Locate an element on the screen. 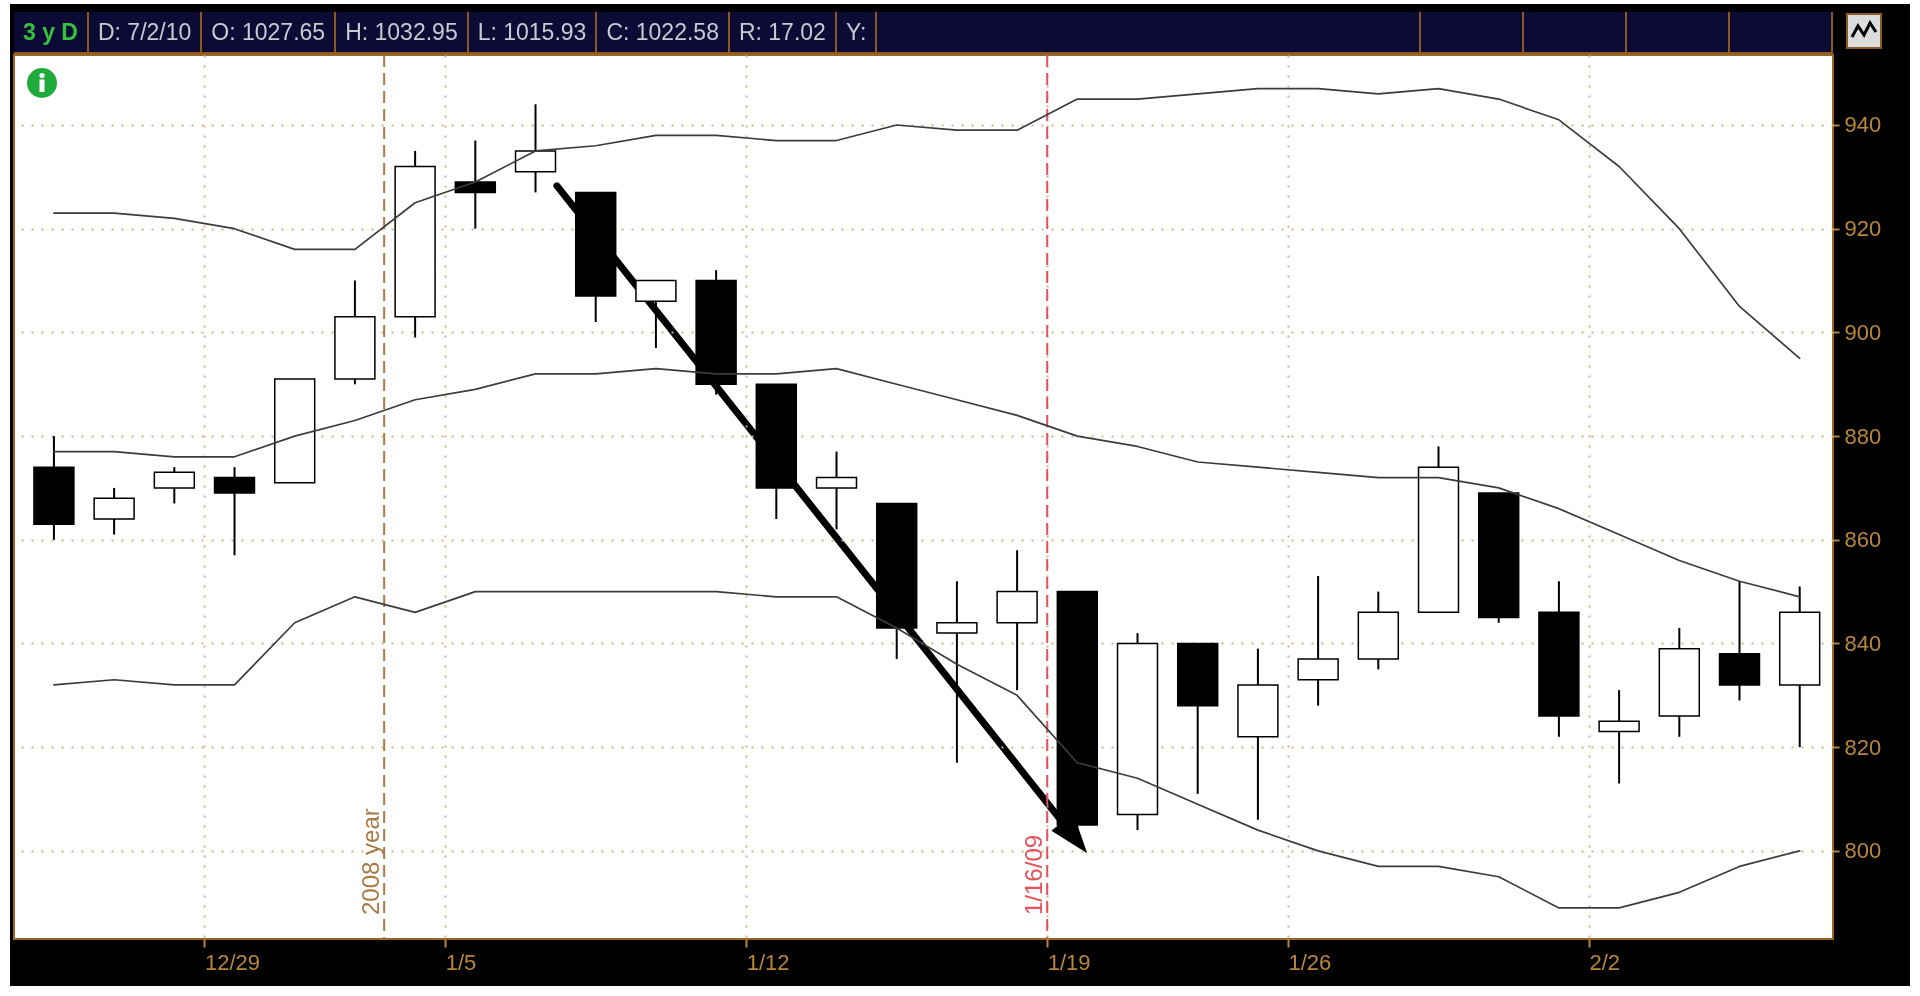 The width and height of the screenshot is (1920, 996). x-tick-label: 12/29 is located at coordinates (232, 962).